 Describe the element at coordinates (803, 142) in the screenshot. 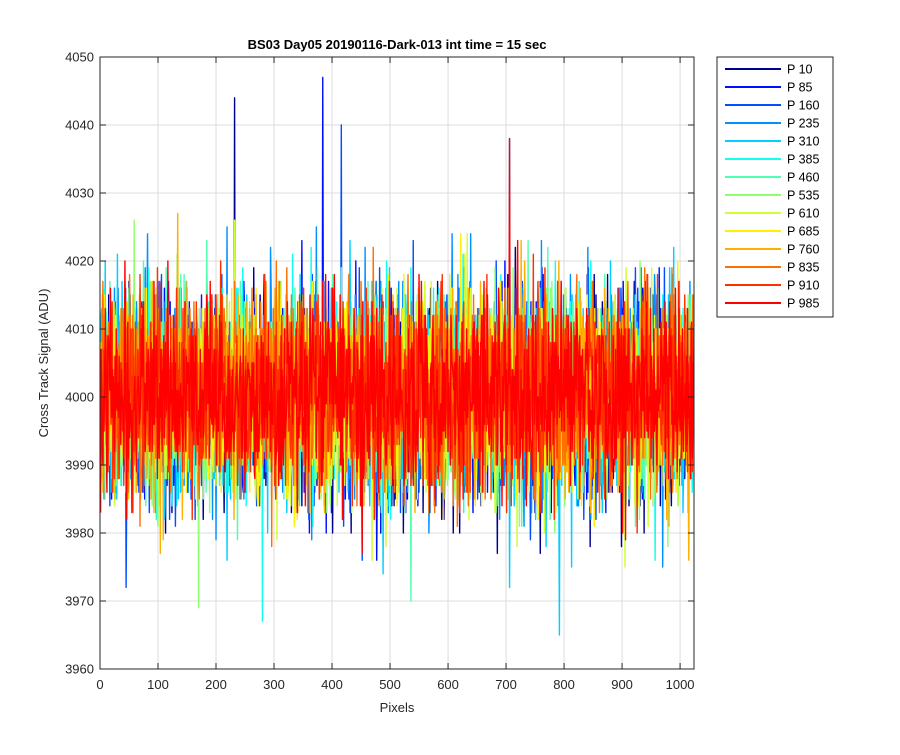

I see `legend-label: P 310` at that location.